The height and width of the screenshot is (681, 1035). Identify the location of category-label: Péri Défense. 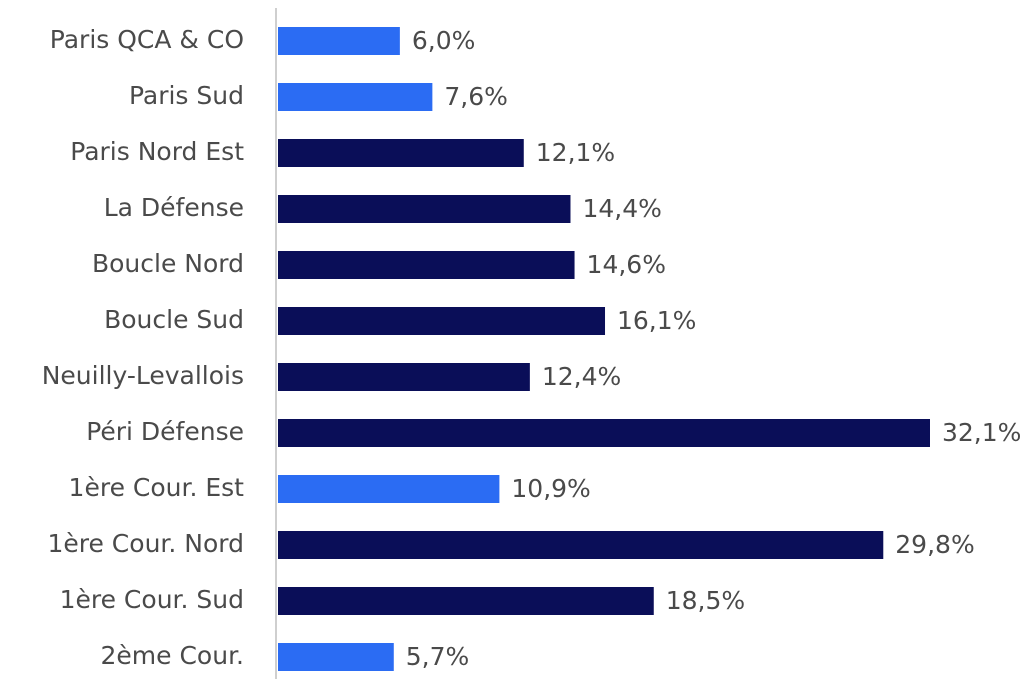
(165, 431).